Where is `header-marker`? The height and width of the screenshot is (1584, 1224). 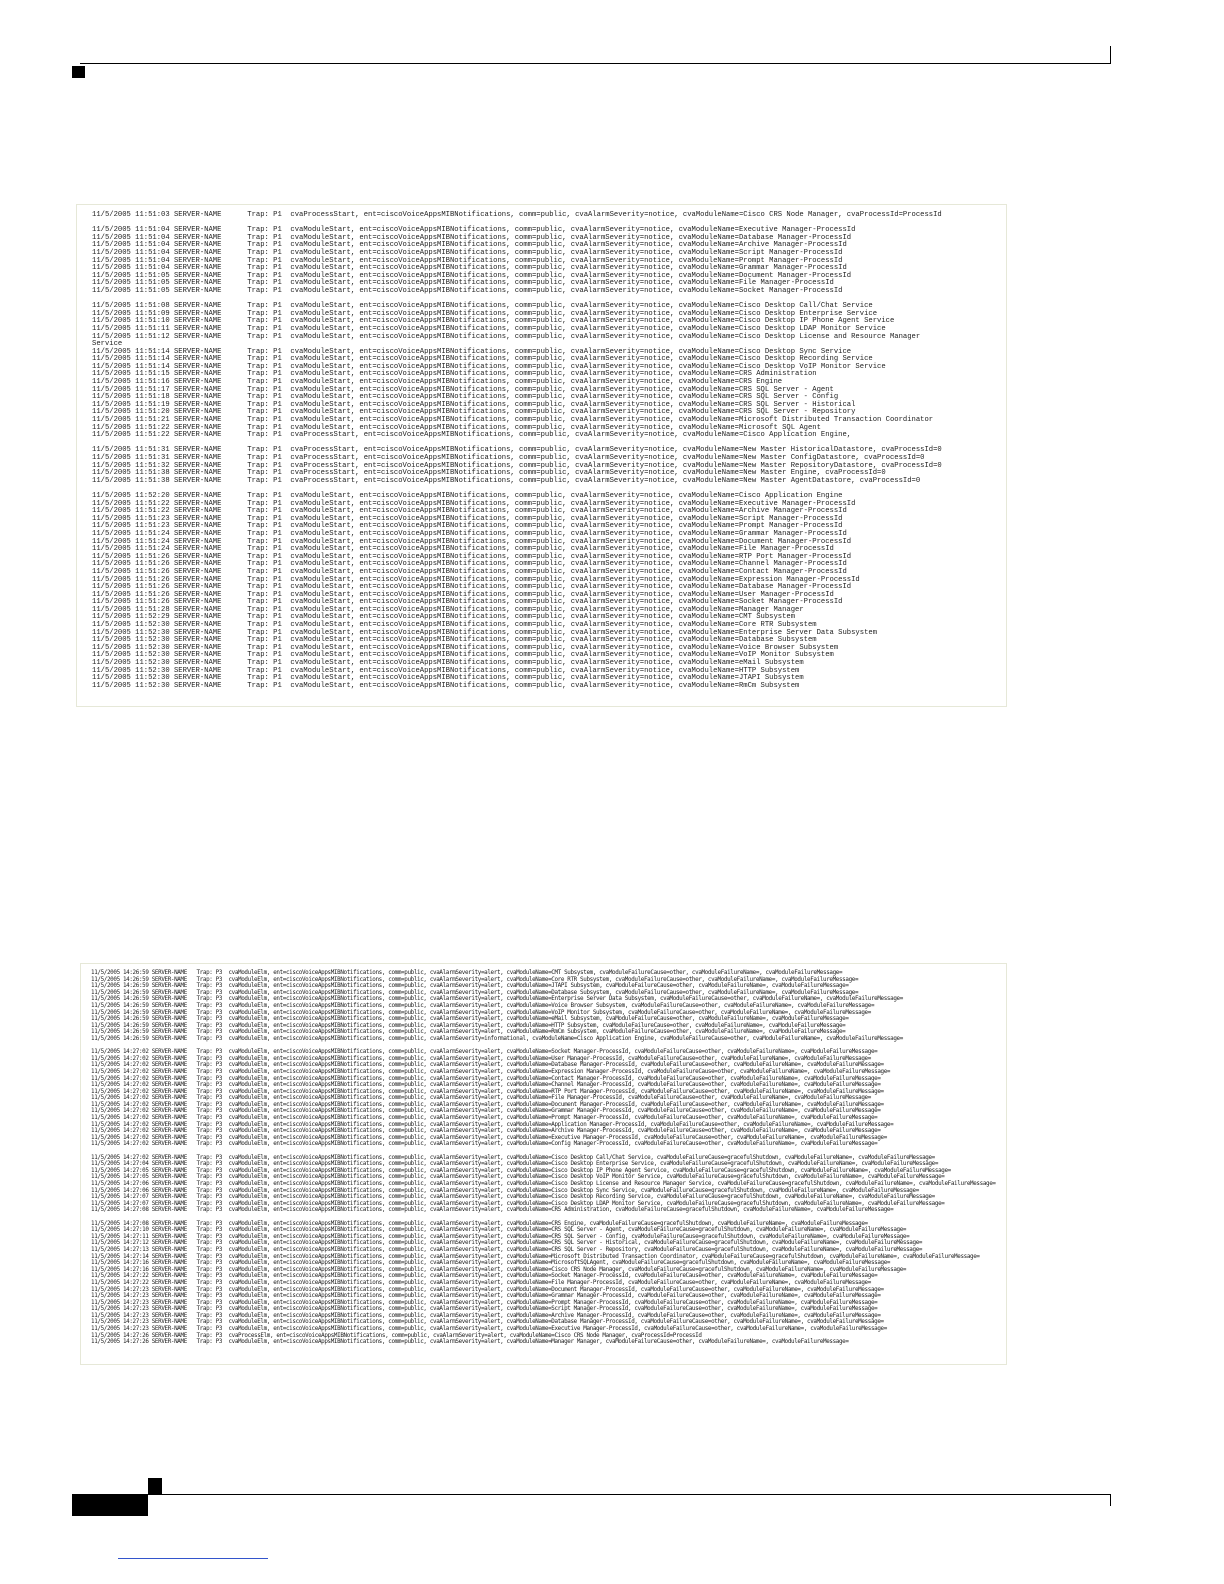
header-marker is located at coordinates (78, 72).